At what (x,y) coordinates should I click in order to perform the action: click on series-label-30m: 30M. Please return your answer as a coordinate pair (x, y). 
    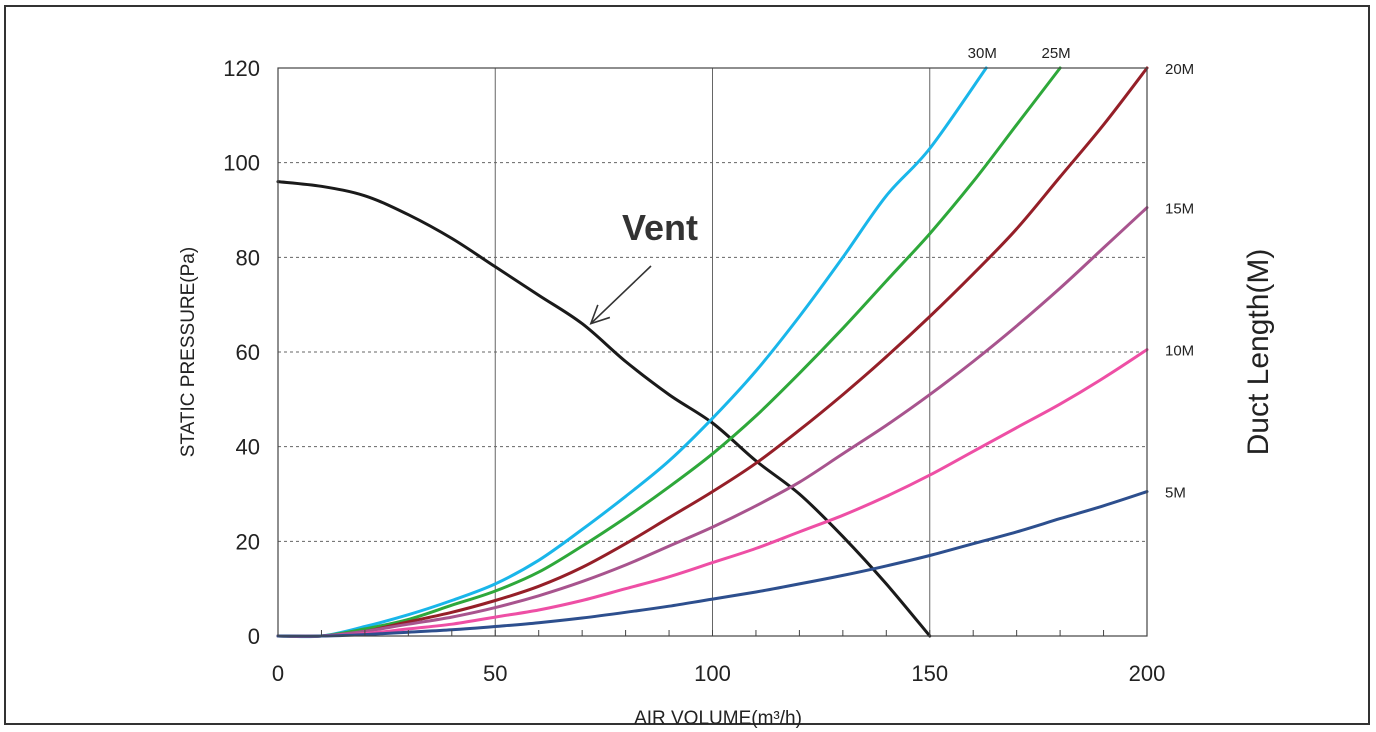
    Looking at the image, I should click on (982, 53).